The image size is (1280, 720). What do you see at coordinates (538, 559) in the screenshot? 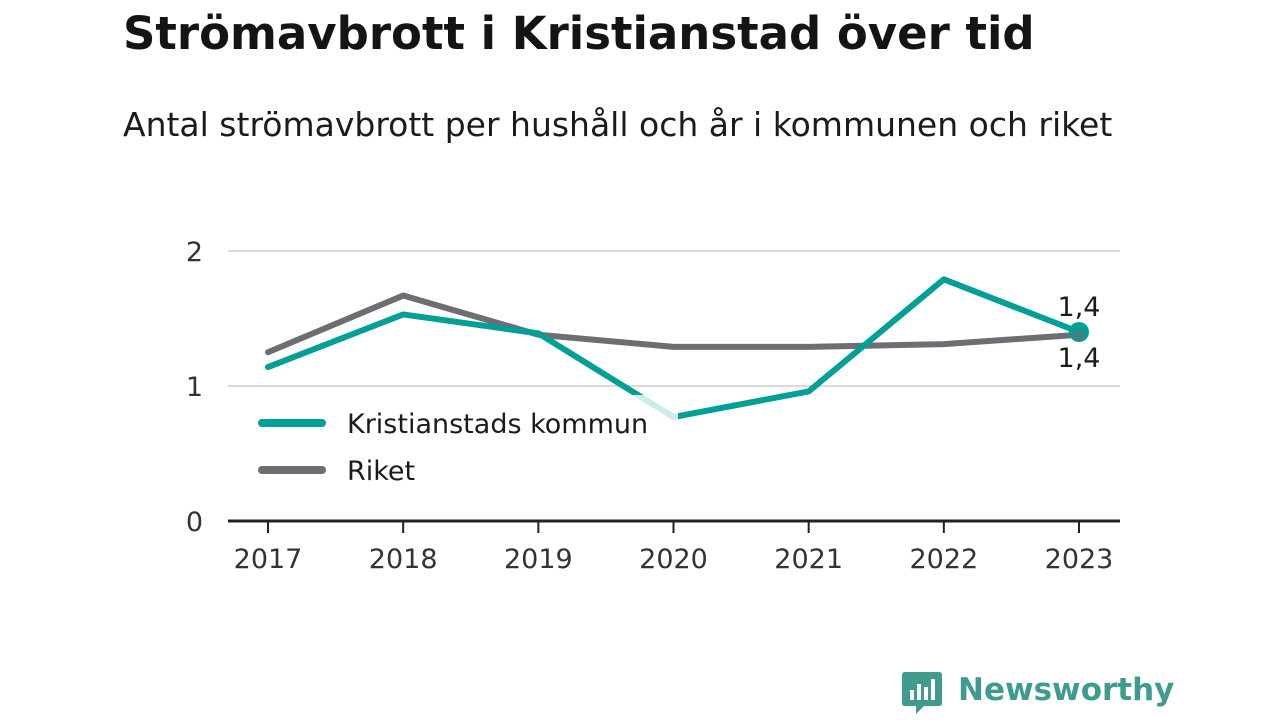
I see `x-tick-label: 2019` at bounding box center [538, 559].